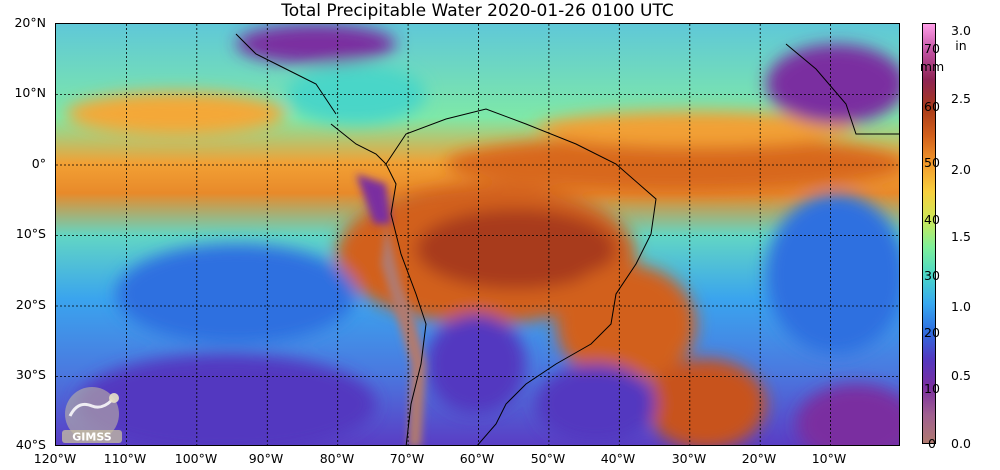 The image size is (1000, 470). Describe the element at coordinates (30, 22) in the screenshot. I see `lat-label-20n: 20°N` at that location.